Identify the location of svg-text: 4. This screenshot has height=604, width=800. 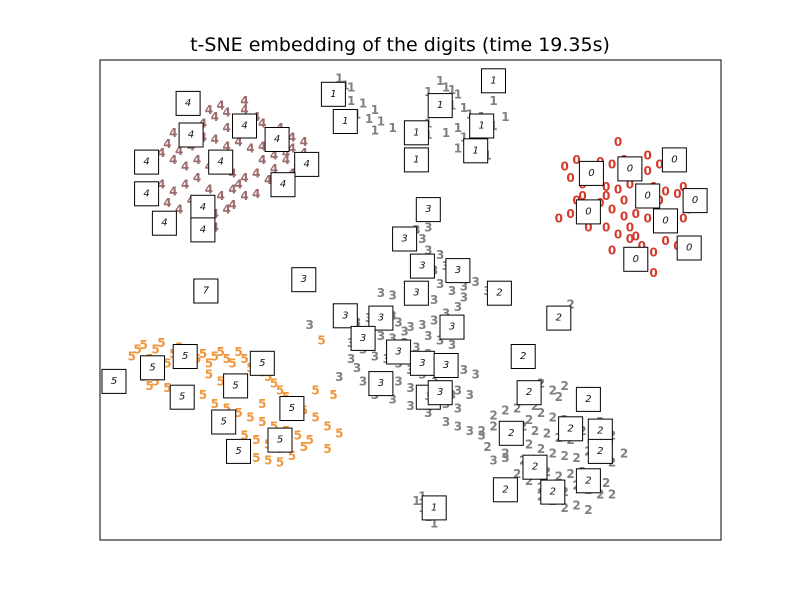
(203, 207).